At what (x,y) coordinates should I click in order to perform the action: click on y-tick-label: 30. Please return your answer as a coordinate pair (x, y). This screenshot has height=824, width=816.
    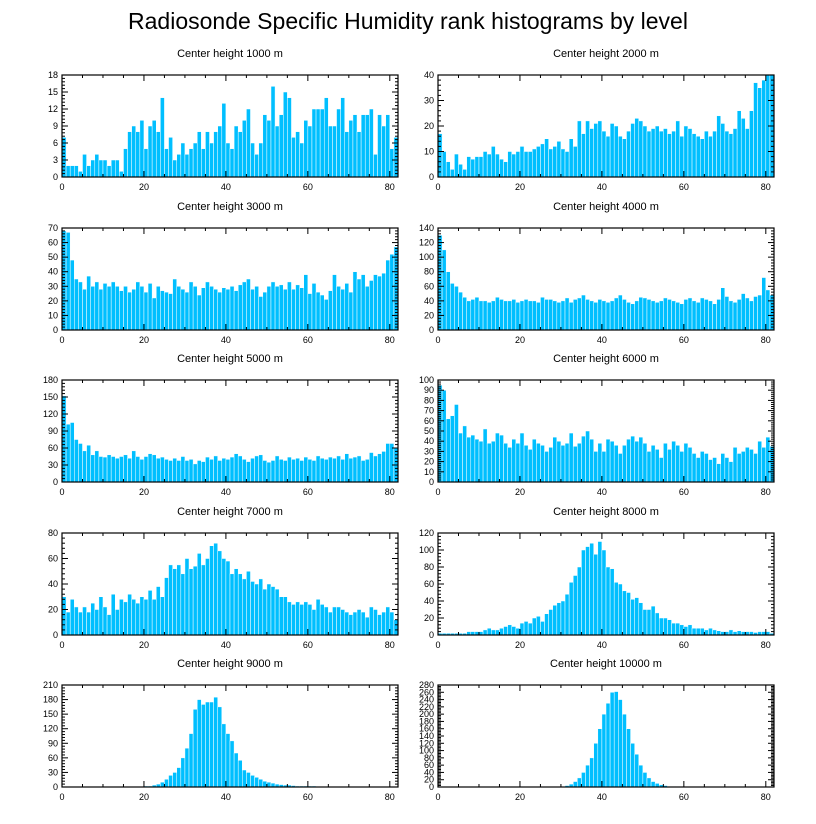
    Looking at the image, I should click on (53, 286).